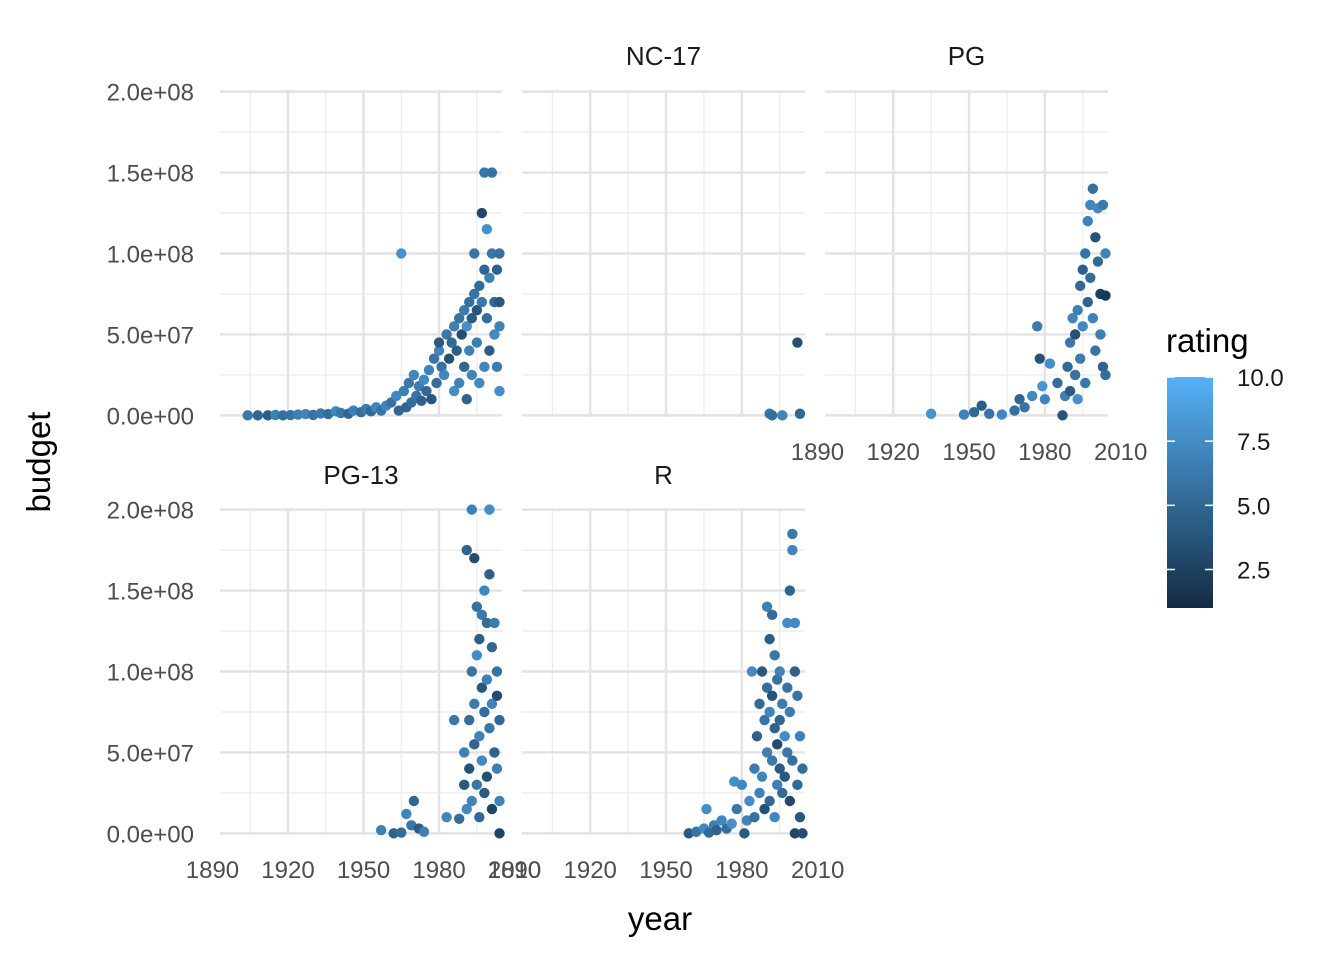 The height and width of the screenshot is (960, 1344). Describe the element at coordinates (514, 870) in the screenshot. I see `x-tick-label: 2010` at that location.